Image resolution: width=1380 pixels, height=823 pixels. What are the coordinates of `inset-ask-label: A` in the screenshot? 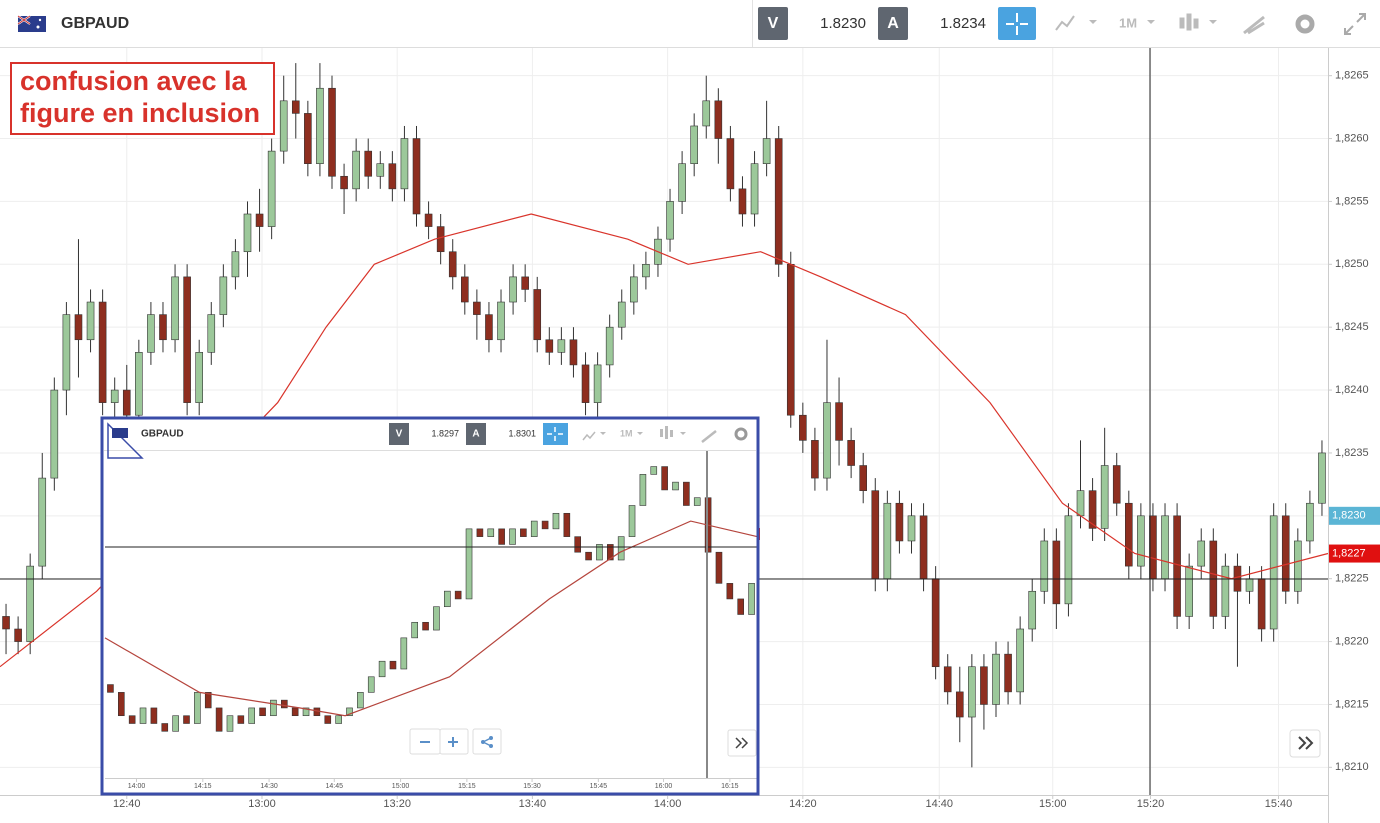 It's located at (475, 434).